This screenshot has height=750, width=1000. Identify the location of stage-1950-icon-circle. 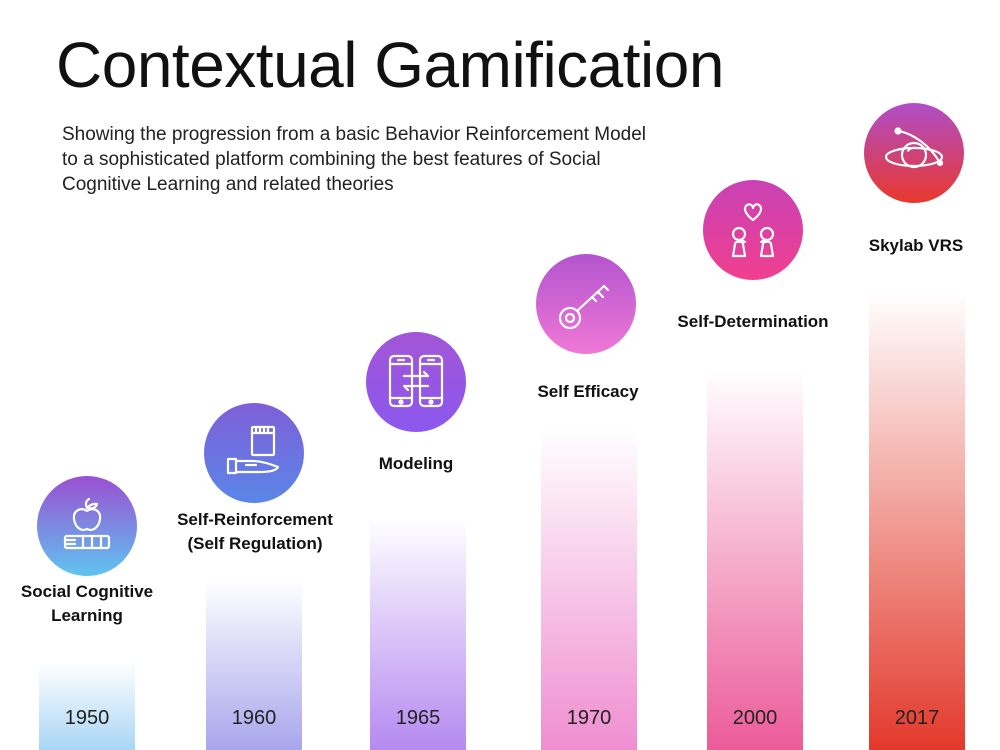
(87, 526).